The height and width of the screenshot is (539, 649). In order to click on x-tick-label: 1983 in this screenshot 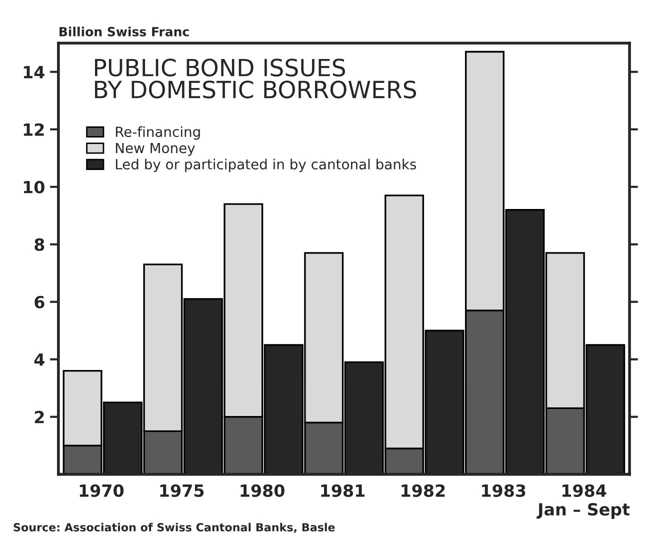, I will do `click(504, 490)`.